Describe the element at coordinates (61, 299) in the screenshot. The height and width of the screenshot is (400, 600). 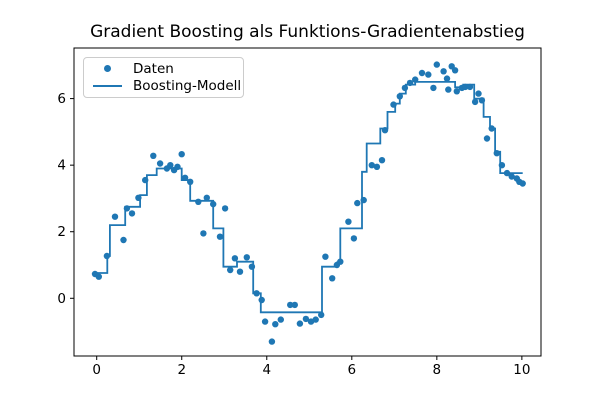
I see `y-tick-label: 0` at that location.